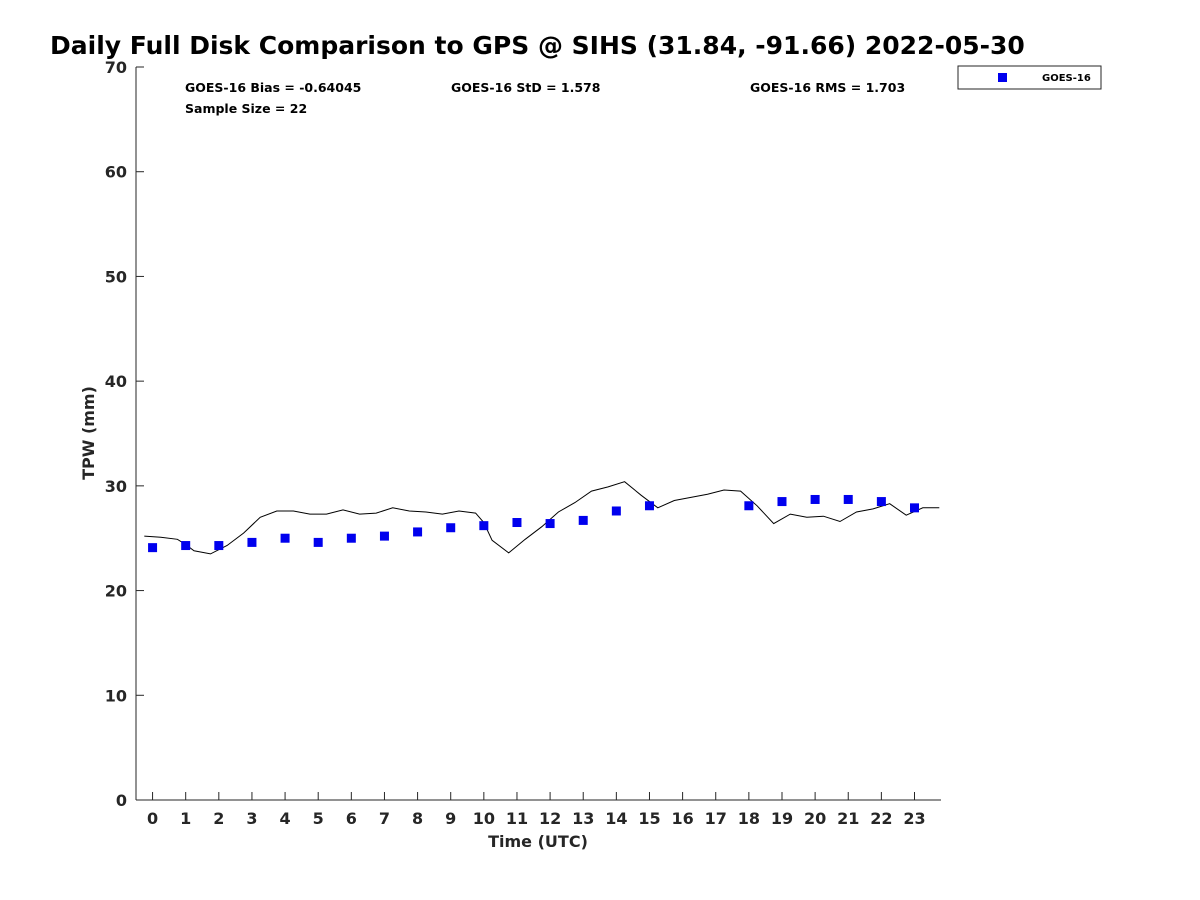 The image size is (1200, 900). Describe the element at coordinates (116, 486) in the screenshot. I see `y-tick-label: 30` at that location.